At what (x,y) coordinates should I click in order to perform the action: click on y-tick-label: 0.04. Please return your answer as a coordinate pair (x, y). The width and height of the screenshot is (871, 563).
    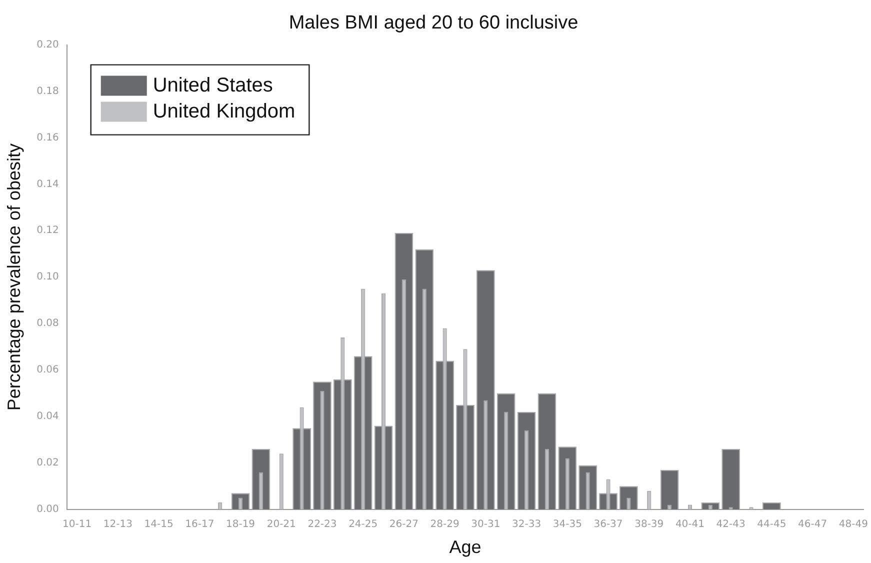
    Looking at the image, I should click on (47, 416).